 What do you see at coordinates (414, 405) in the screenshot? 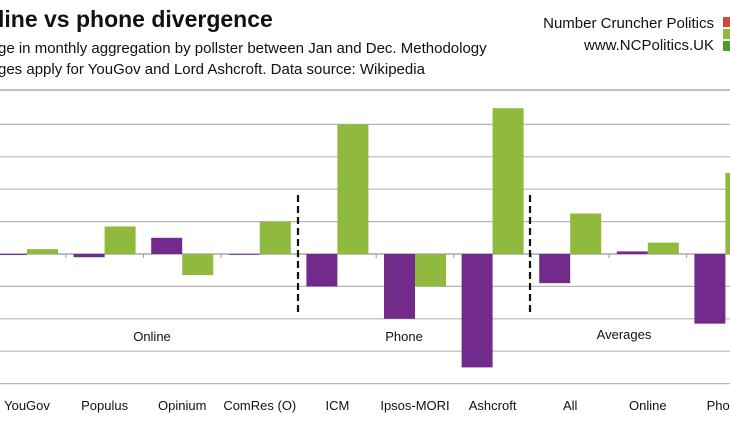
I see `x-tick-label: Ipsos-MORI` at bounding box center [414, 405].